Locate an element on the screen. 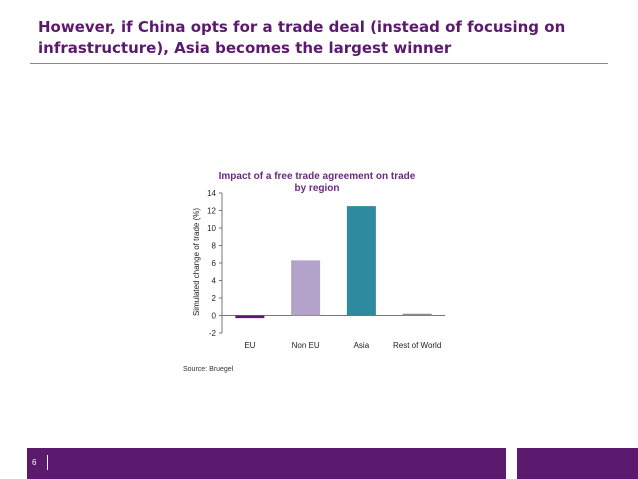 This screenshot has width=638, height=479. chart-title-line-2: by region is located at coordinates (316, 188).